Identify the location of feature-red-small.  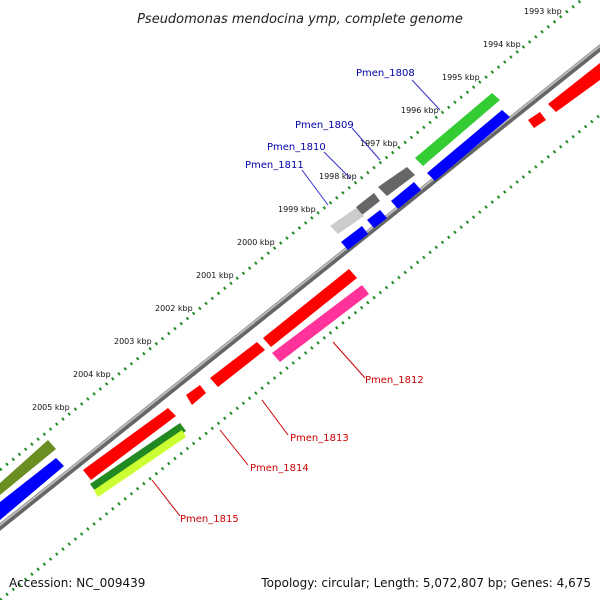
(537, 120).